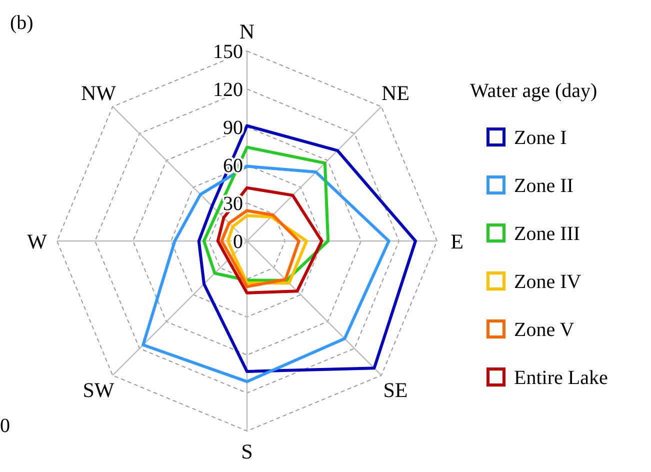  Describe the element at coordinates (247, 451) in the screenshot. I see `spoke-label: S` at that location.